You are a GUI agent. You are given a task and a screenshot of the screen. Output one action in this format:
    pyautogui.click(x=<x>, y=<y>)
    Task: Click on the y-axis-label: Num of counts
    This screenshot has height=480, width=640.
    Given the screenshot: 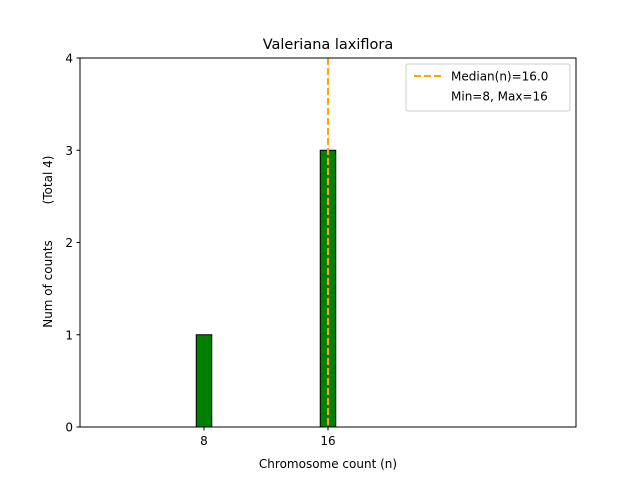 What is the action you would take?
    pyautogui.click(x=48, y=284)
    